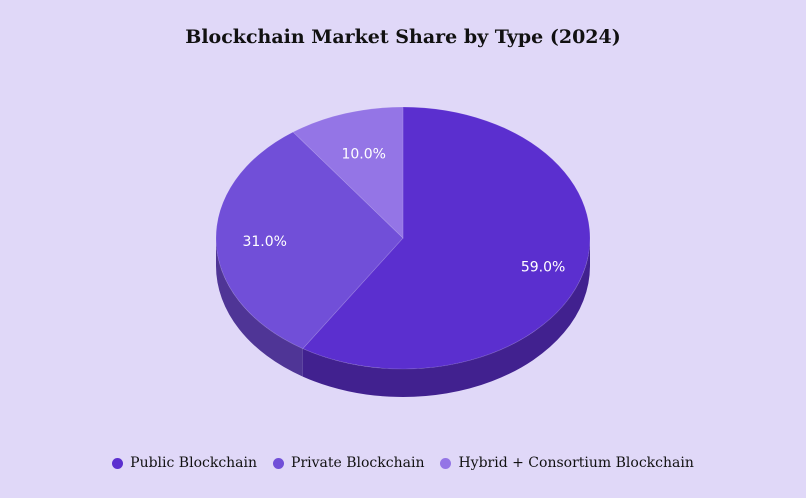 The height and width of the screenshot is (498, 806). I want to click on data-label-hybrid: 10.0%, so click(363, 154).